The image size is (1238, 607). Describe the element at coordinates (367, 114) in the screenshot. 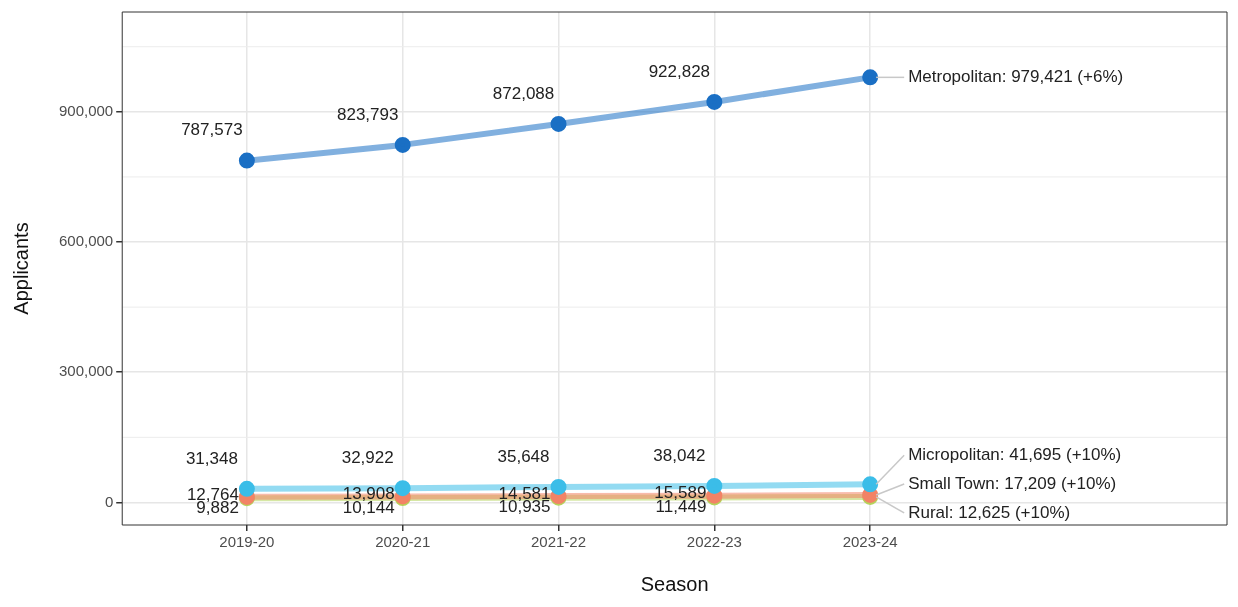

I see `data-label: 823,793` at that location.